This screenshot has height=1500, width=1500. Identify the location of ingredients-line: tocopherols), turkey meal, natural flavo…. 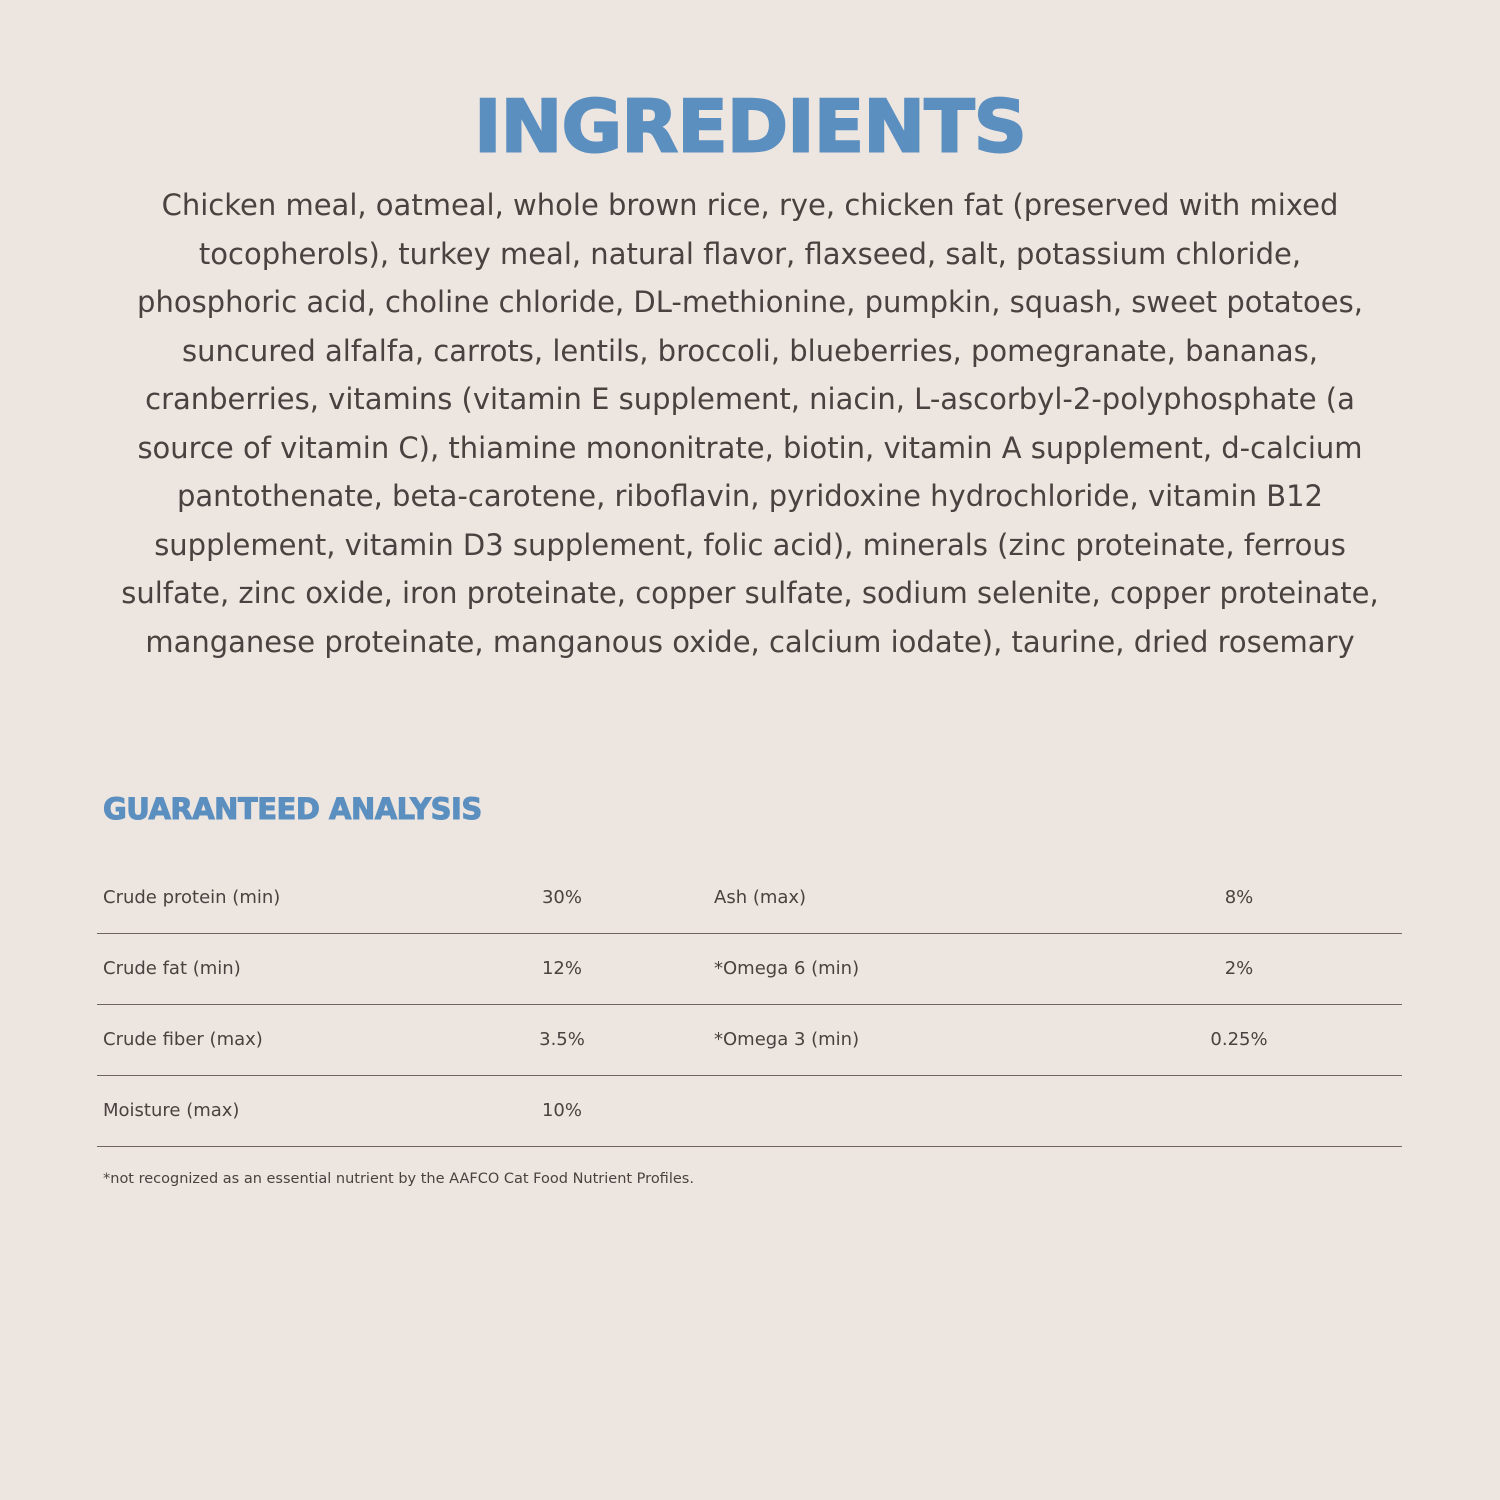
(750, 253).